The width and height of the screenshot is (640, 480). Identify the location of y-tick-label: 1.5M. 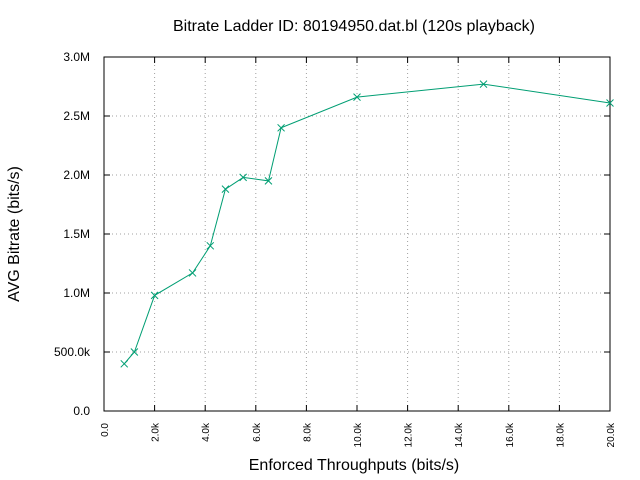
(76, 234).